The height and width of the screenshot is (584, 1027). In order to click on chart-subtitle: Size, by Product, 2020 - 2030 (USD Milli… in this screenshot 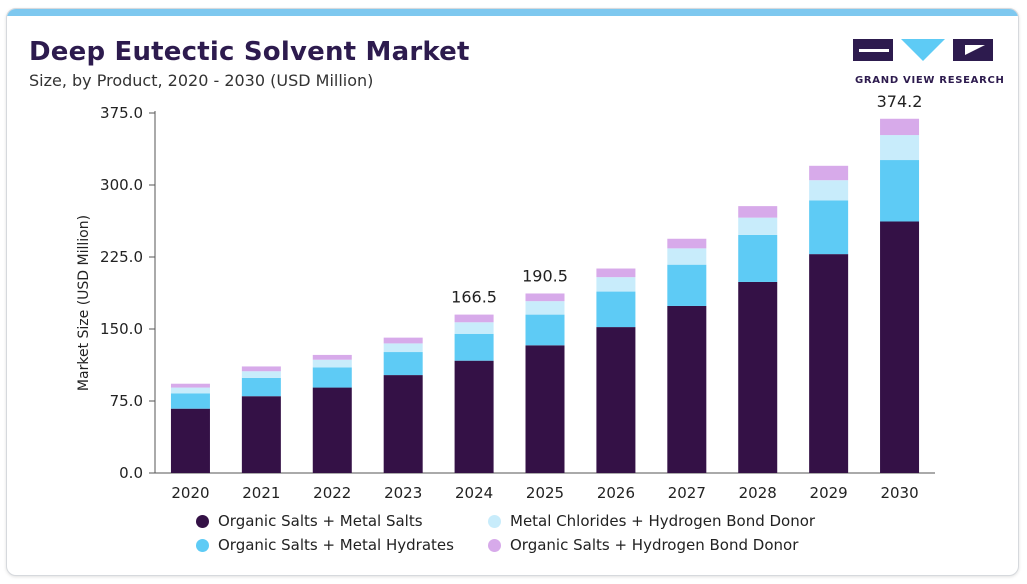, I will do `click(201, 80)`.